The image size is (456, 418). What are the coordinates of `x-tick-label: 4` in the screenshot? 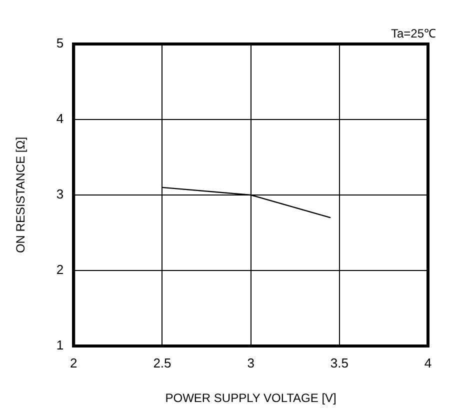 It's located at (428, 362).